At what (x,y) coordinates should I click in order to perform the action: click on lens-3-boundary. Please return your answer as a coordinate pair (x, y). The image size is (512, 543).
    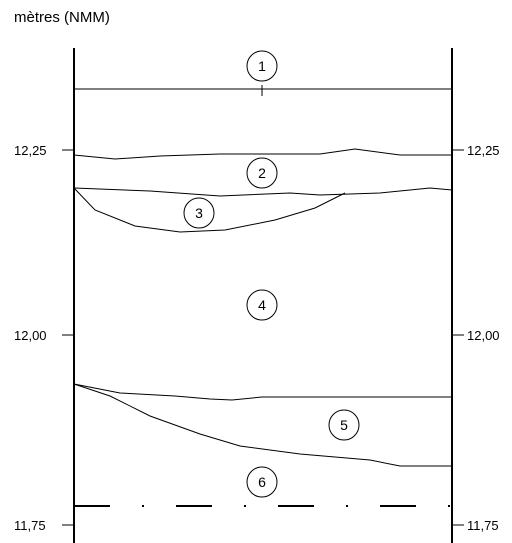
    Looking at the image, I should click on (209, 210).